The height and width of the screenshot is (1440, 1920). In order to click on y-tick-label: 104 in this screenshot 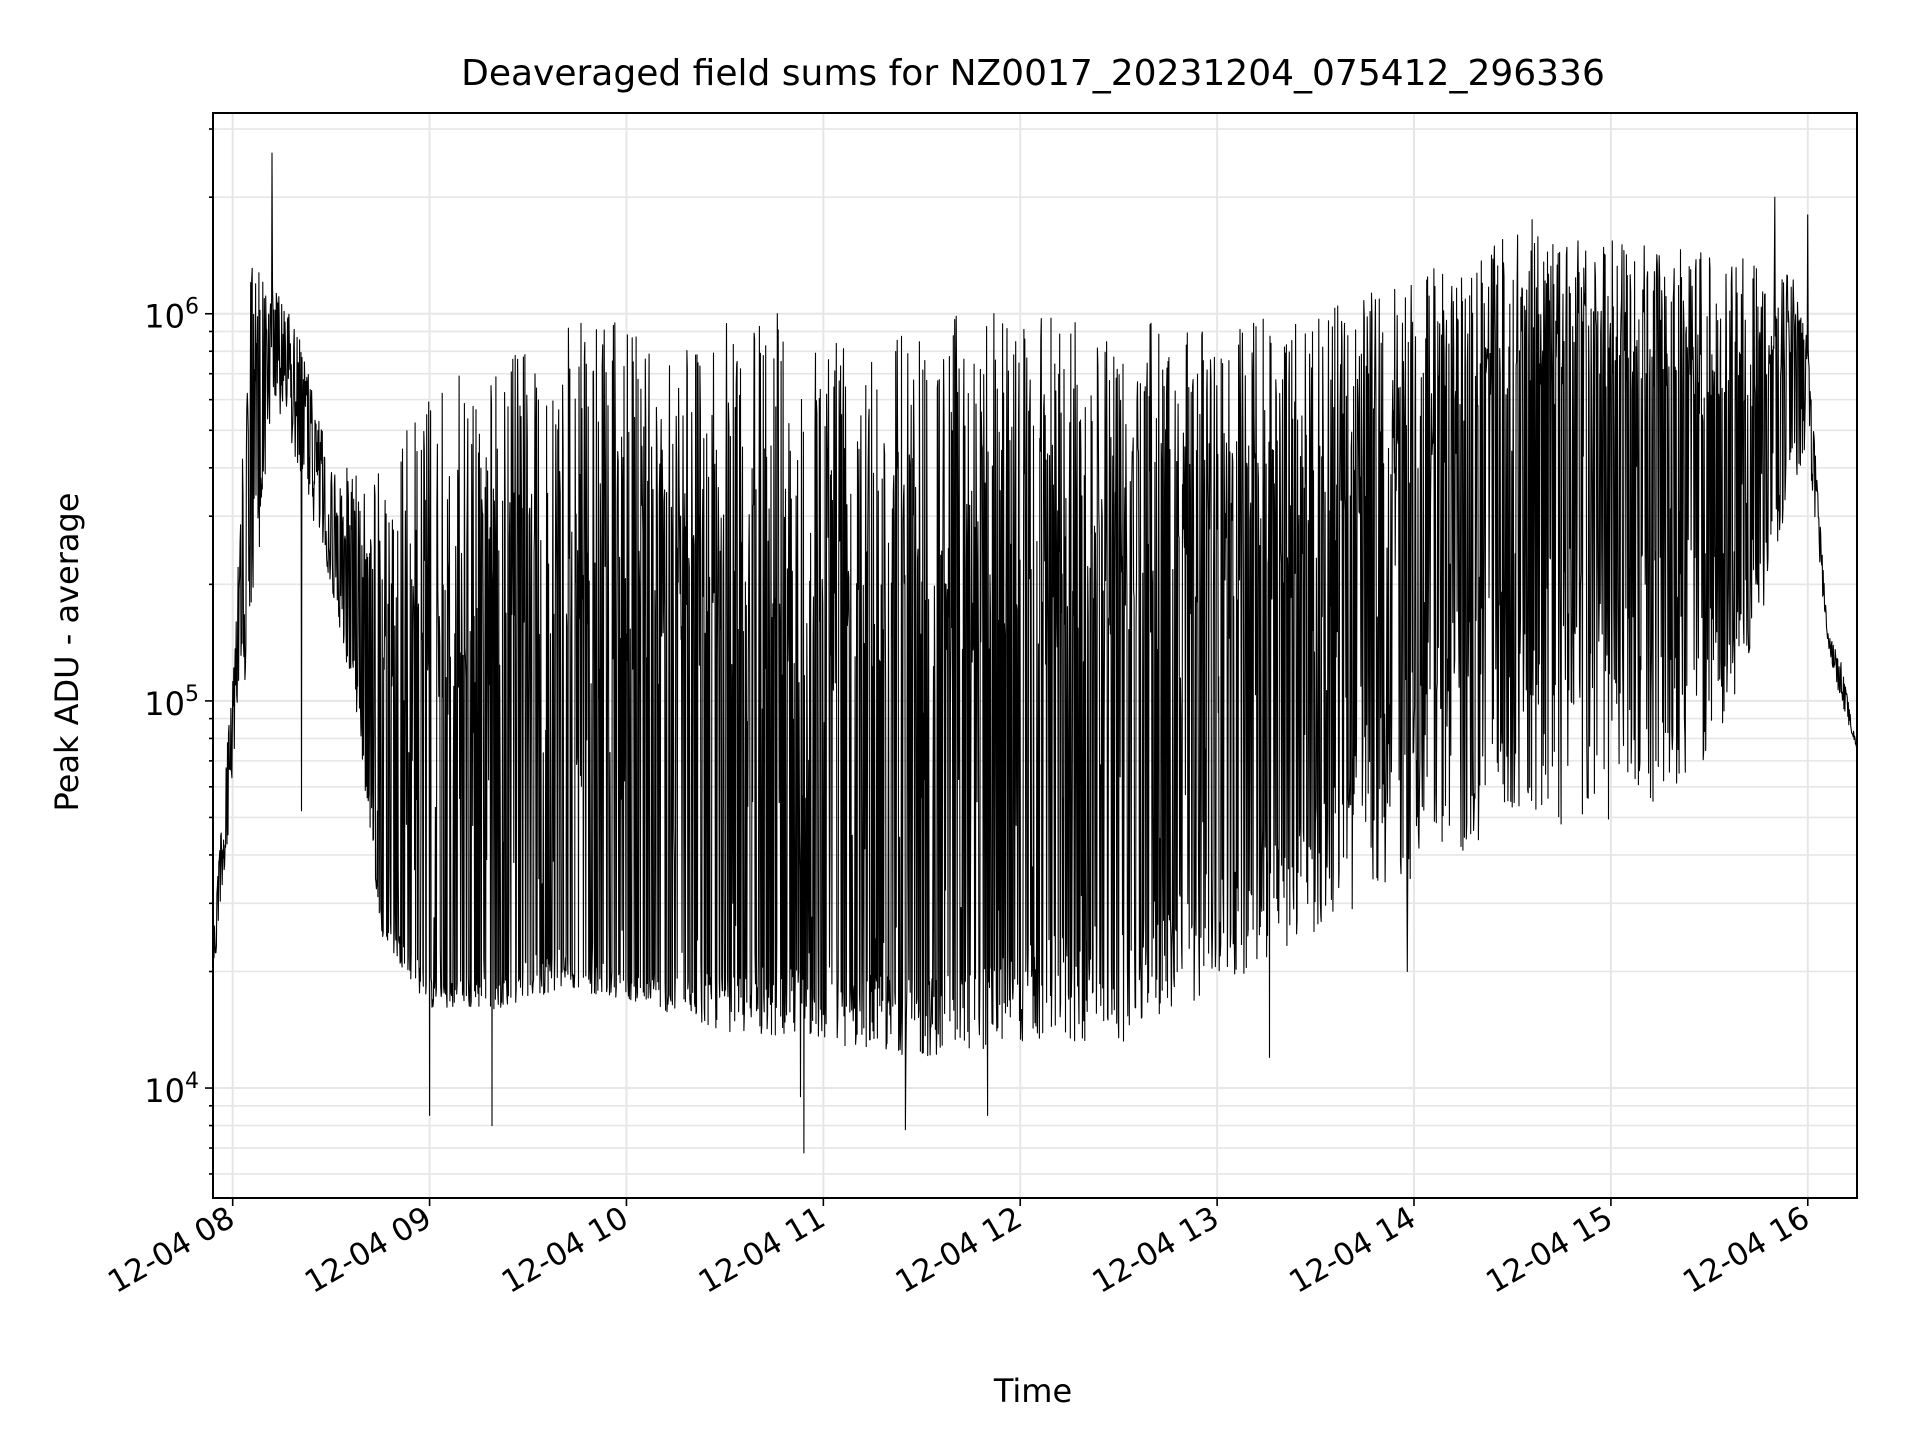, I will do `click(171, 1089)`.